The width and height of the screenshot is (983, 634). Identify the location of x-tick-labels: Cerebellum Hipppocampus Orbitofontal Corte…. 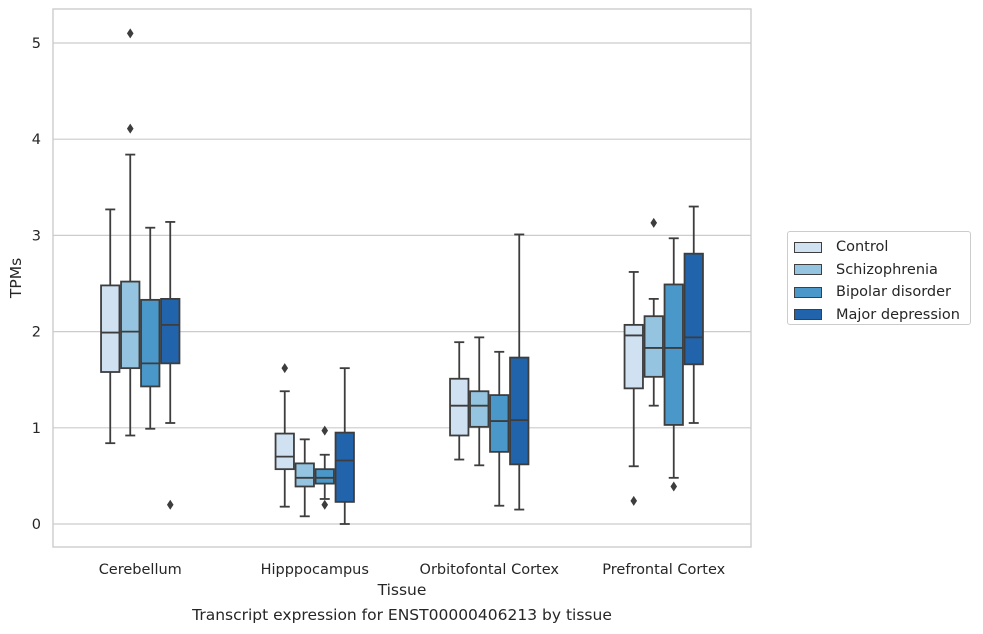
(412, 570).